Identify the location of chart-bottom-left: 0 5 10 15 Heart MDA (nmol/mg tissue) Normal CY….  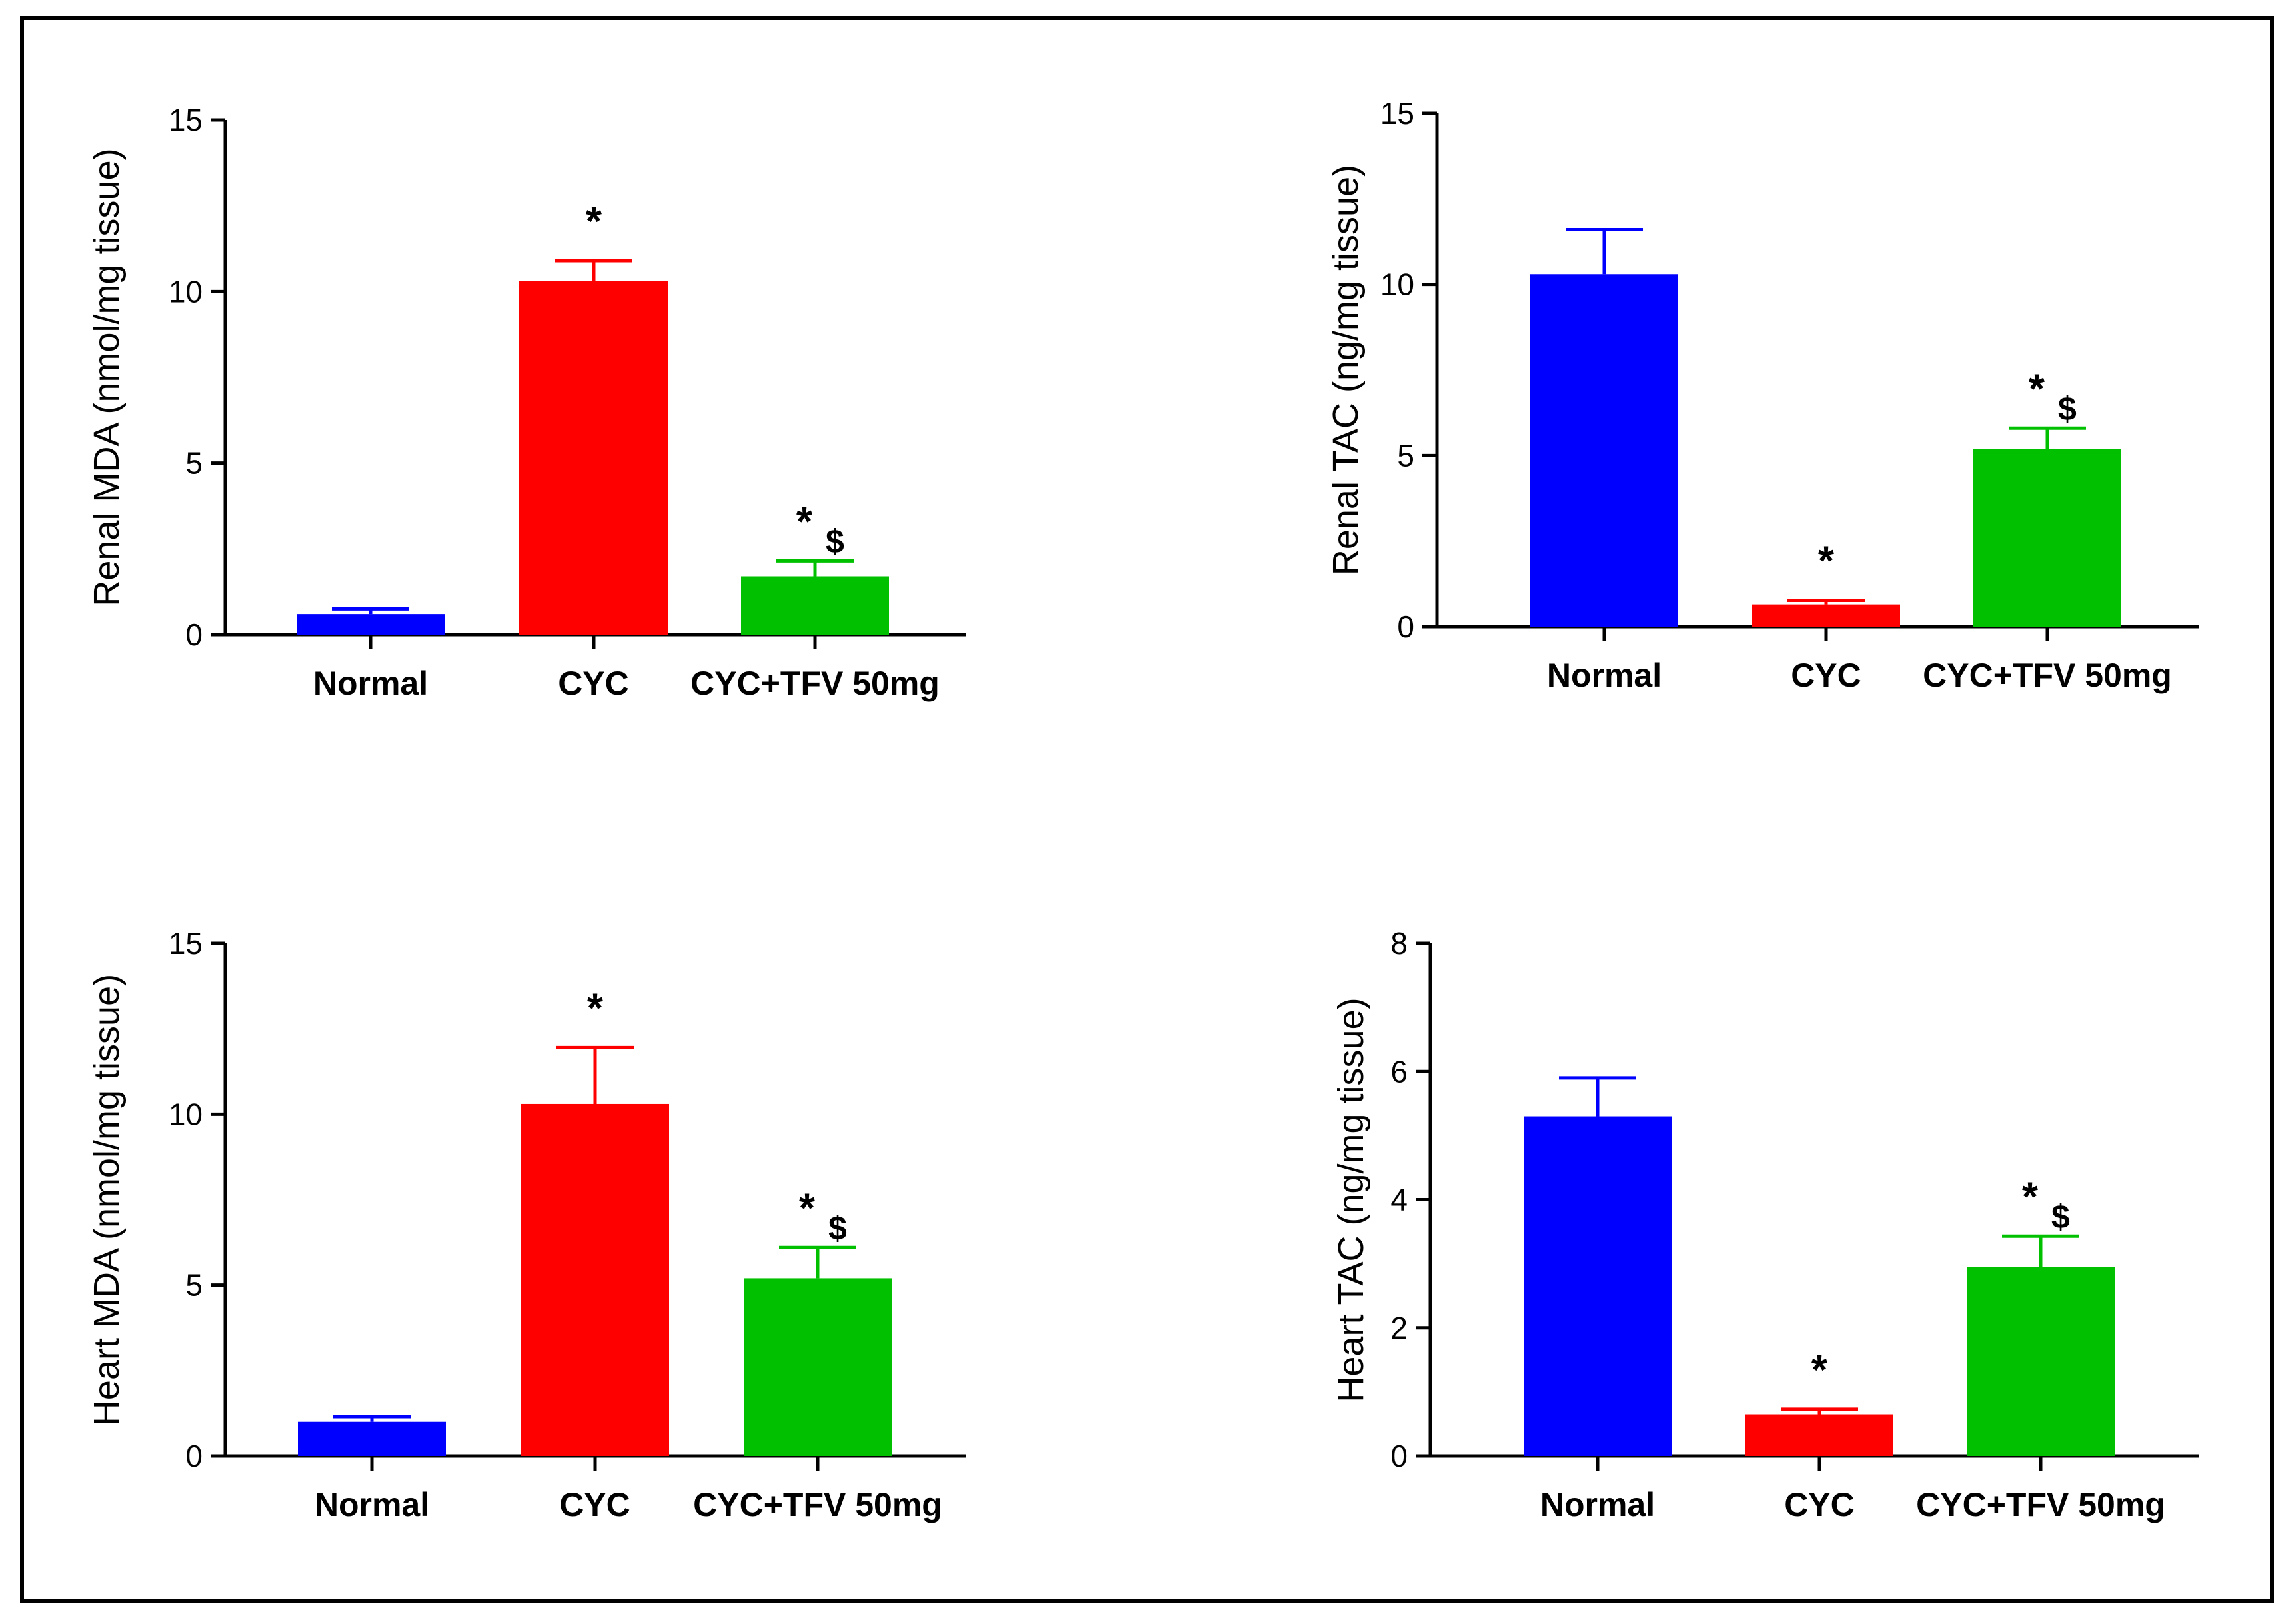
(526, 1224).